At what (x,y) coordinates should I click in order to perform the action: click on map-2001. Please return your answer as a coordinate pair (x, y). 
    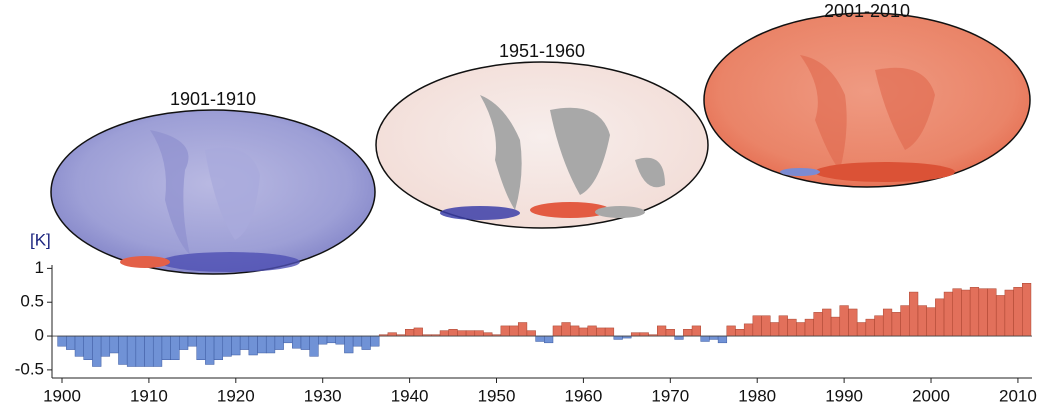
    Looking at the image, I should click on (867, 100).